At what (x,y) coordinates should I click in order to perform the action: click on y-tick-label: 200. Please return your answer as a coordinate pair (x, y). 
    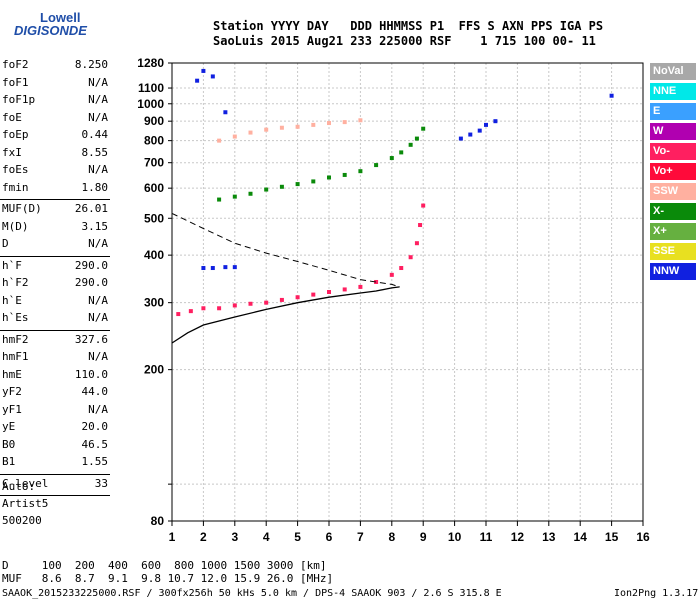
    Looking at the image, I should click on (154, 370).